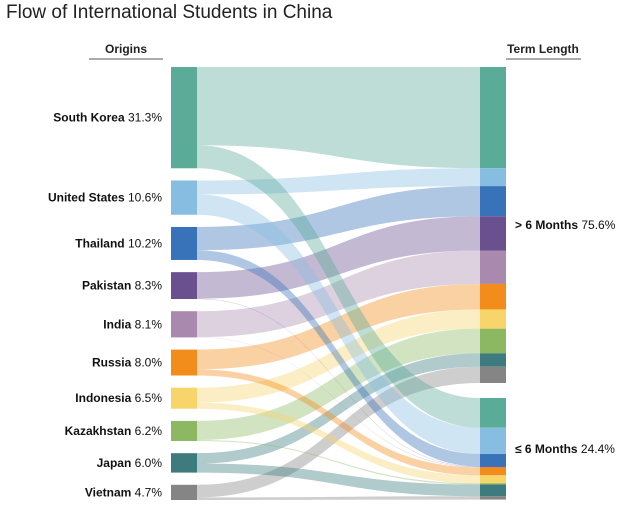 The height and width of the screenshot is (505, 628). I want to click on source-name: Thailand, so click(101, 243).